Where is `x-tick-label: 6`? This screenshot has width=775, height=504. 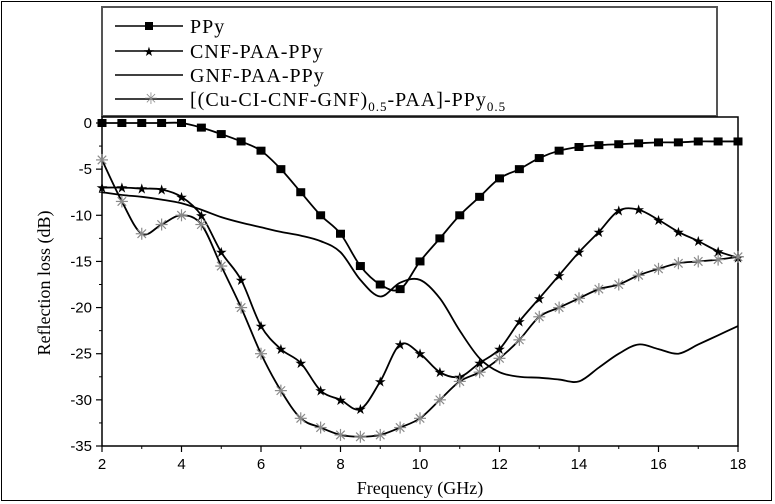
x-tick-label: 6 is located at coordinates (261, 464).